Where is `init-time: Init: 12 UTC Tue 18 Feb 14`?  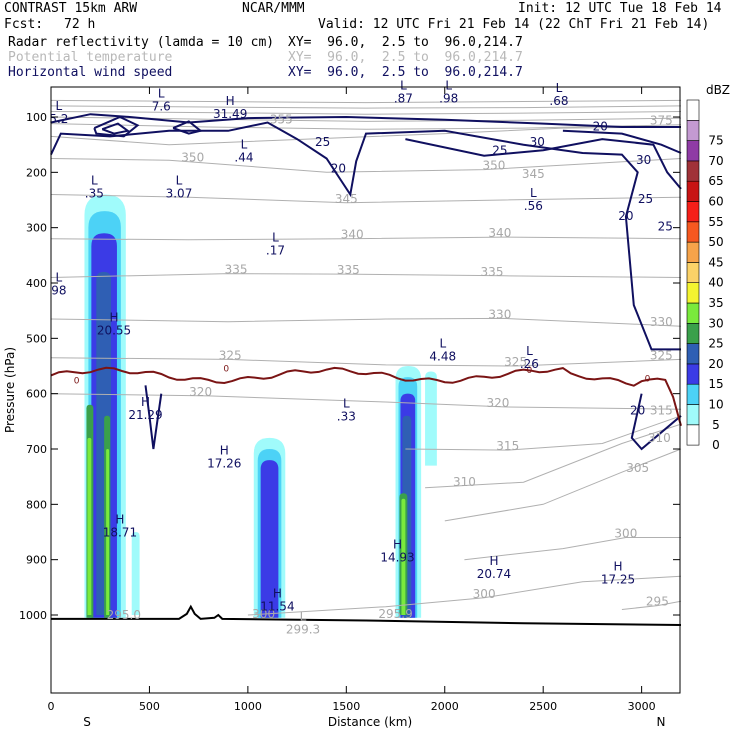
init-time: Init: 12 UTC Tue 18 Feb 14 is located at coordinates (620, 8).